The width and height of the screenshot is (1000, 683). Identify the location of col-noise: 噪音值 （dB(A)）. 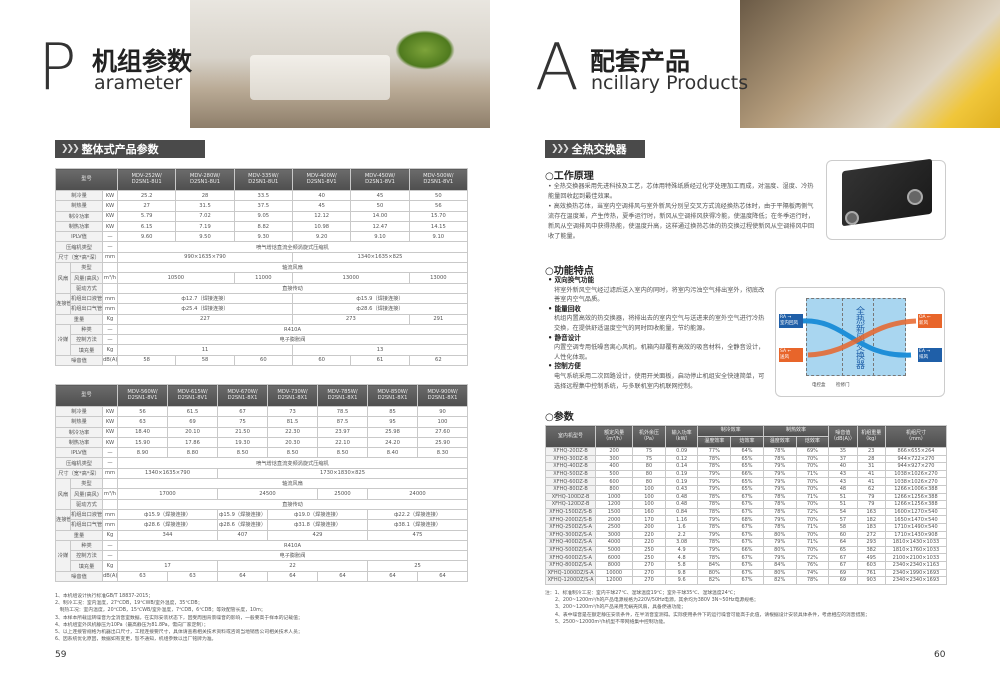
(843, 436).